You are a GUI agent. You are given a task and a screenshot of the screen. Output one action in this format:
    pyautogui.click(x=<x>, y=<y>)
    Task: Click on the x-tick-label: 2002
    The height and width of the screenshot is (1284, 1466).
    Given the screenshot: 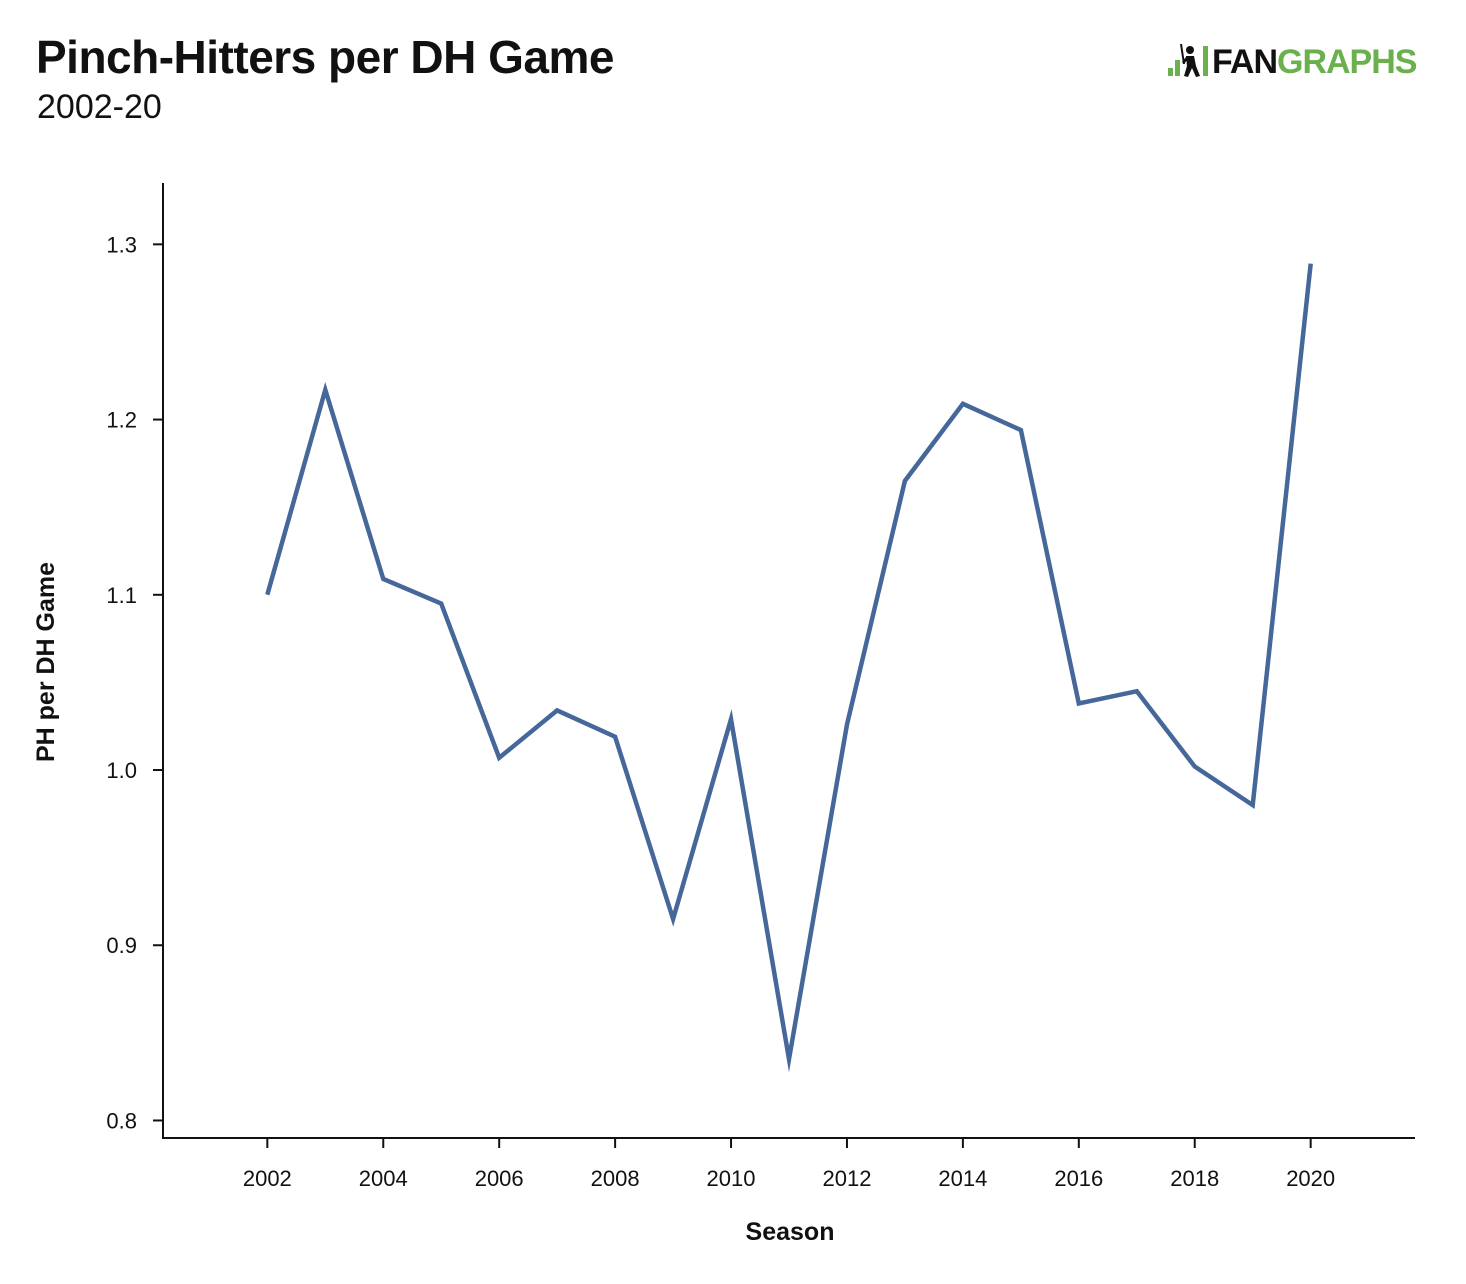 What is the action you would take?
    pyautogui.click(x=267, y=1178)
    